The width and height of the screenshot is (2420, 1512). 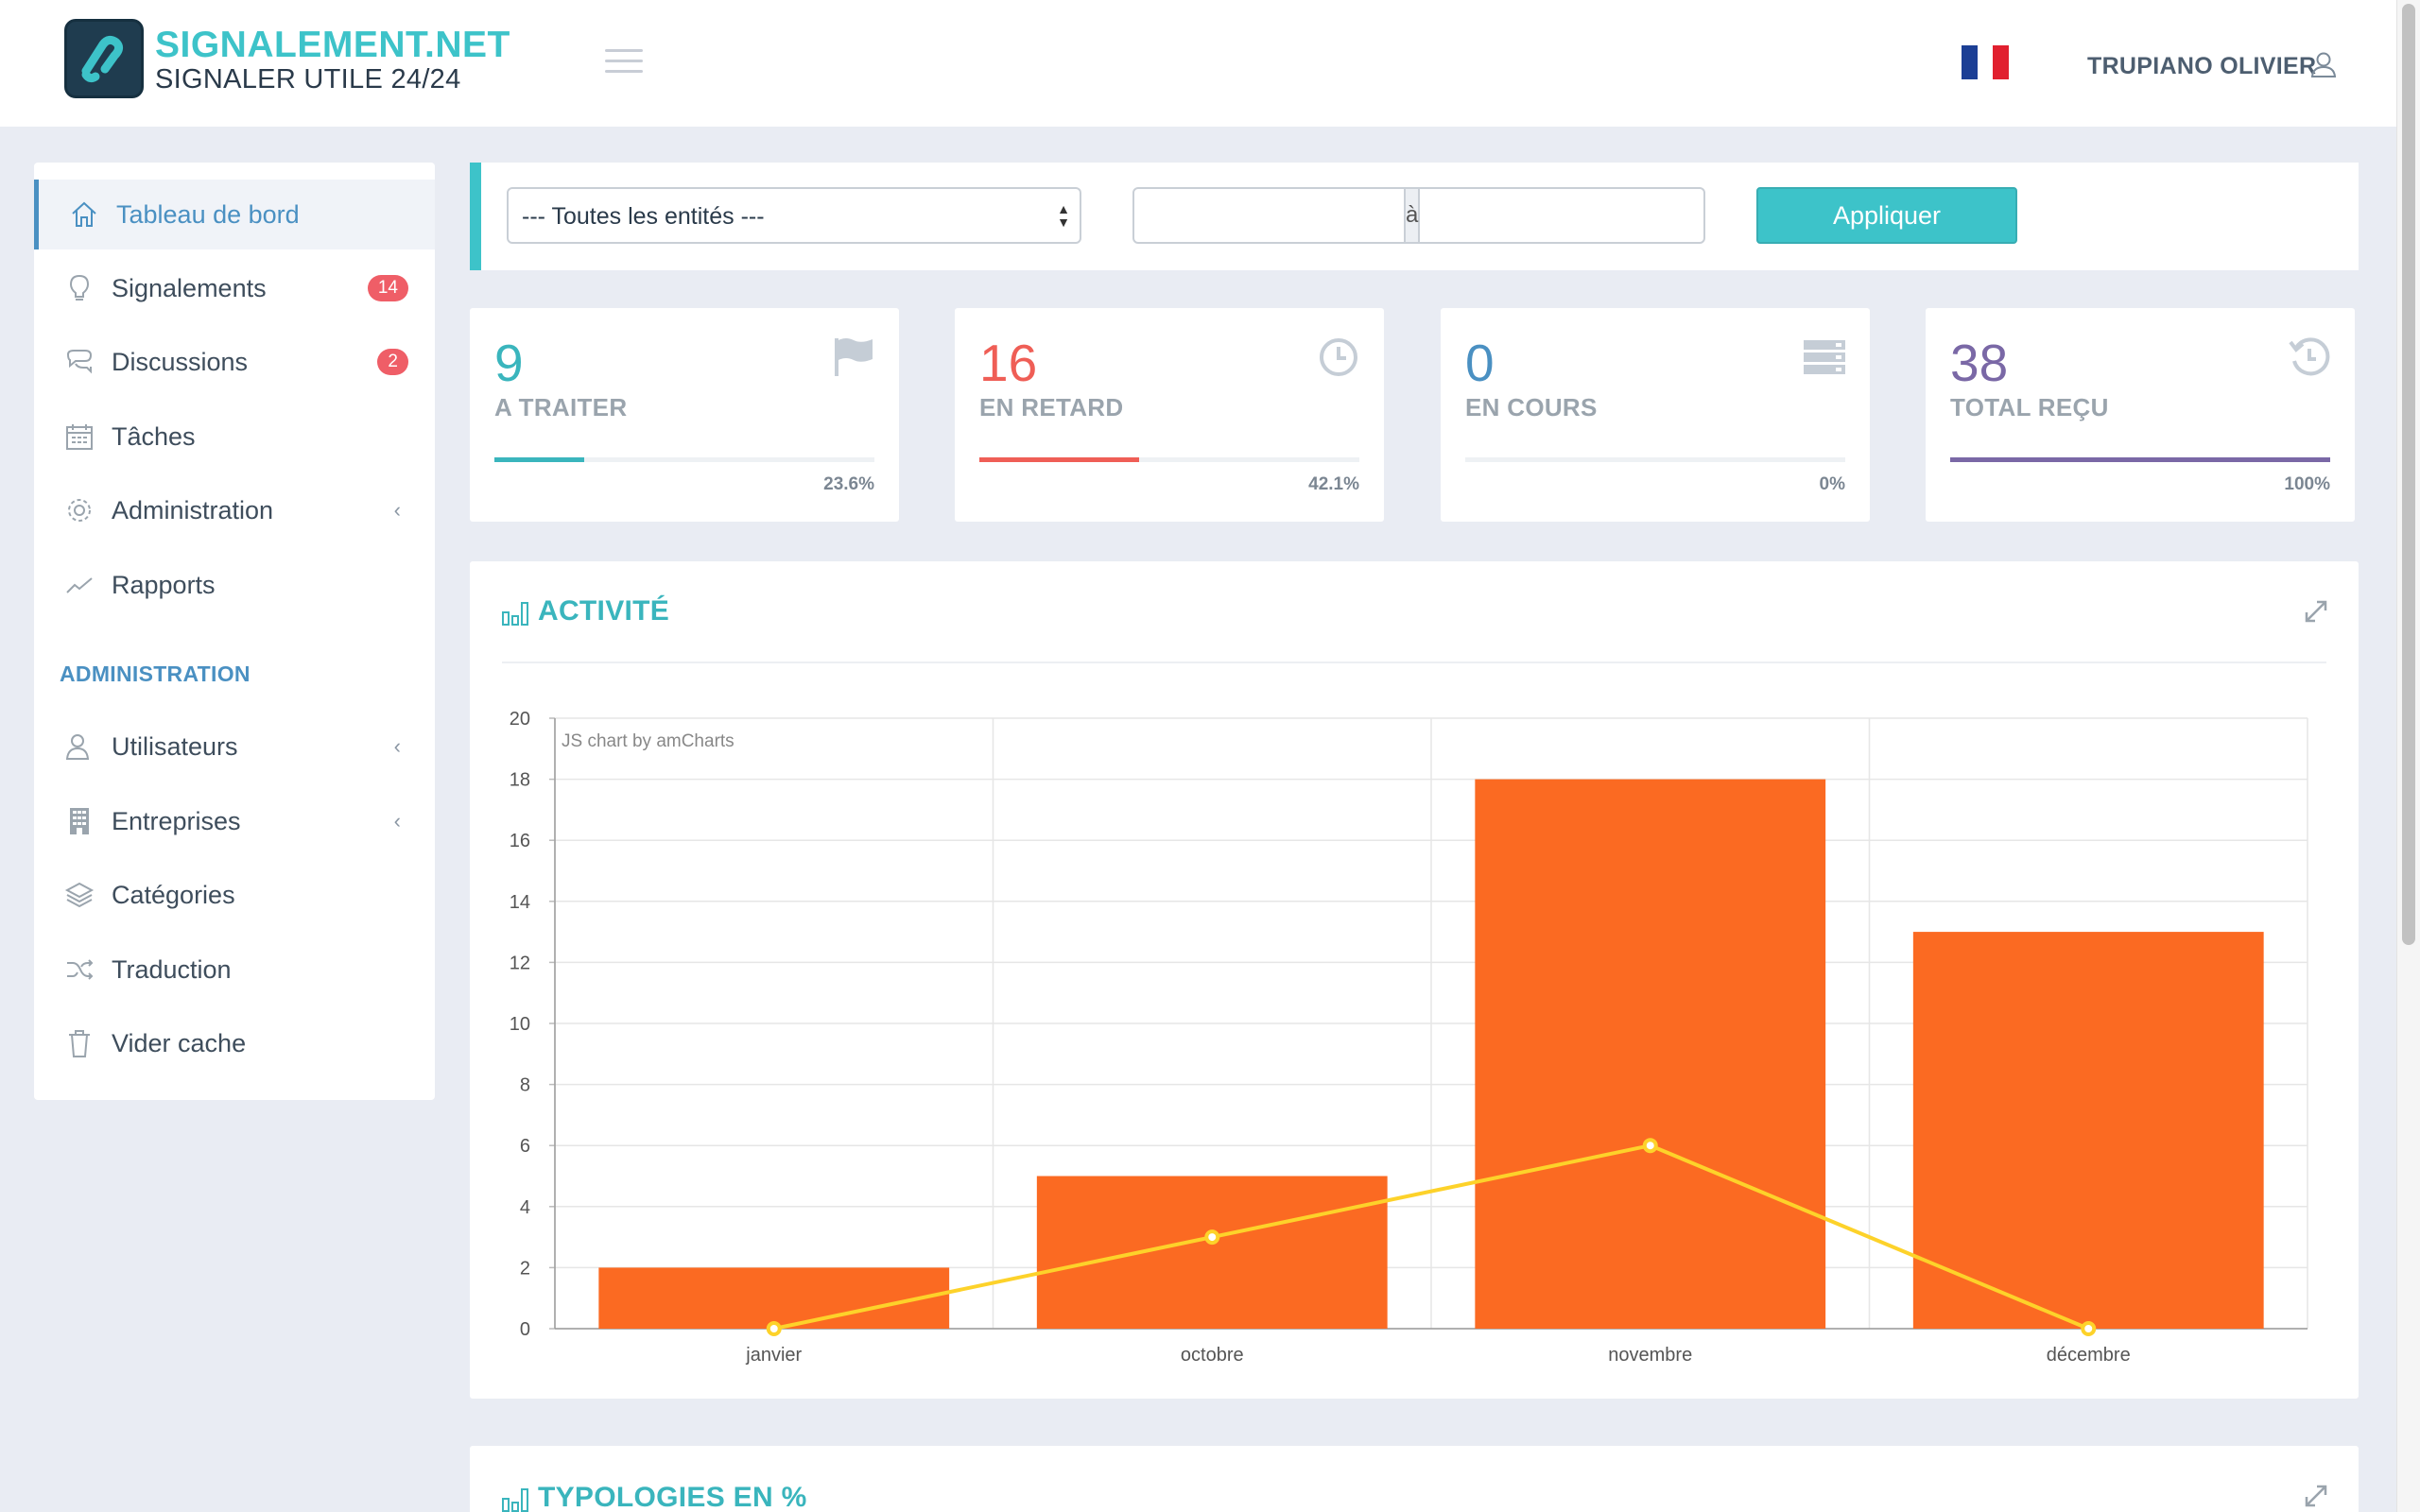 I want to click on y-tick-label: 20, so click(x=520, y=719).